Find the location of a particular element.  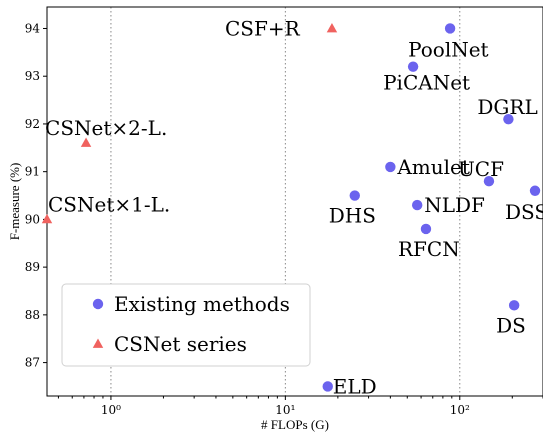

y-tick-label: 90 is located at coordinates (32, 219).